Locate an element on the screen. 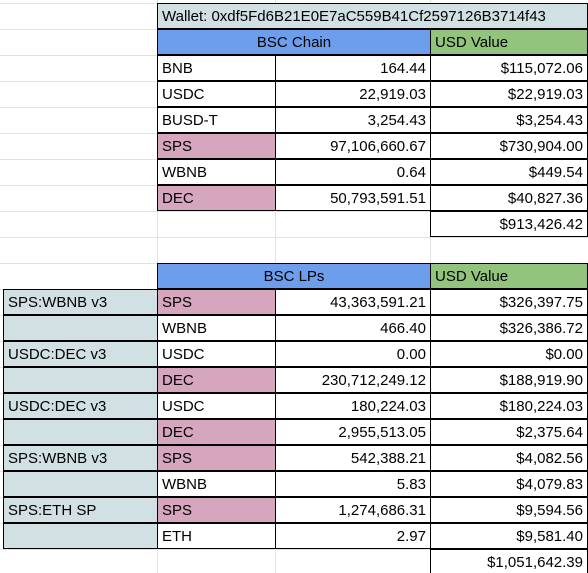 The width and height of the screenshot is (588, 573). lp-amount-cell: 2.97 is located at coordinates (353, 536).